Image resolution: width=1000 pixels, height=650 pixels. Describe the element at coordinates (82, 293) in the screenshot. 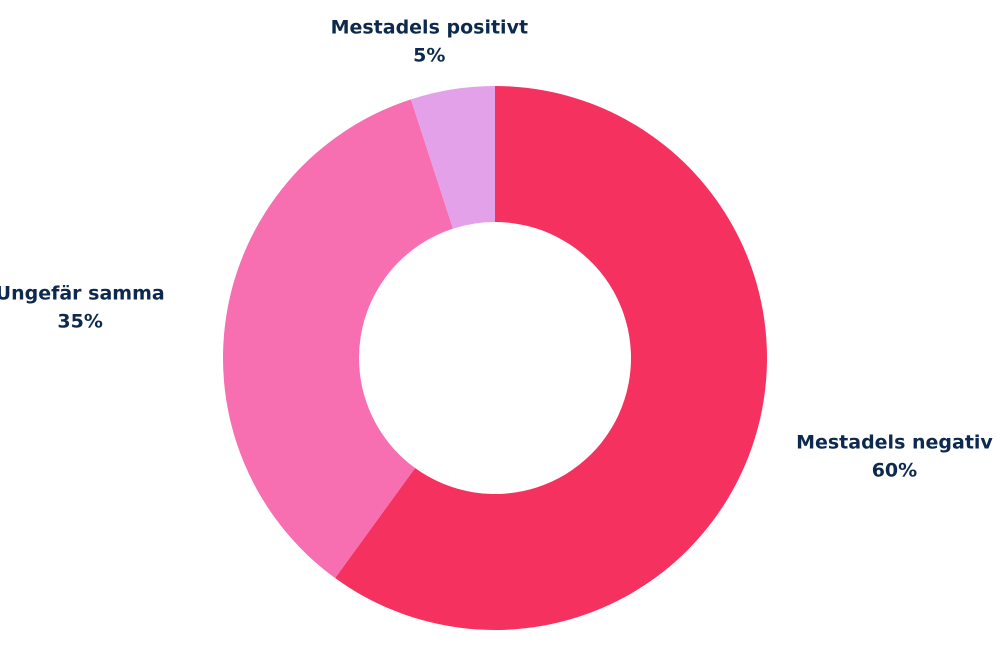

I see `slice-label: Ungefär samma` at that location.